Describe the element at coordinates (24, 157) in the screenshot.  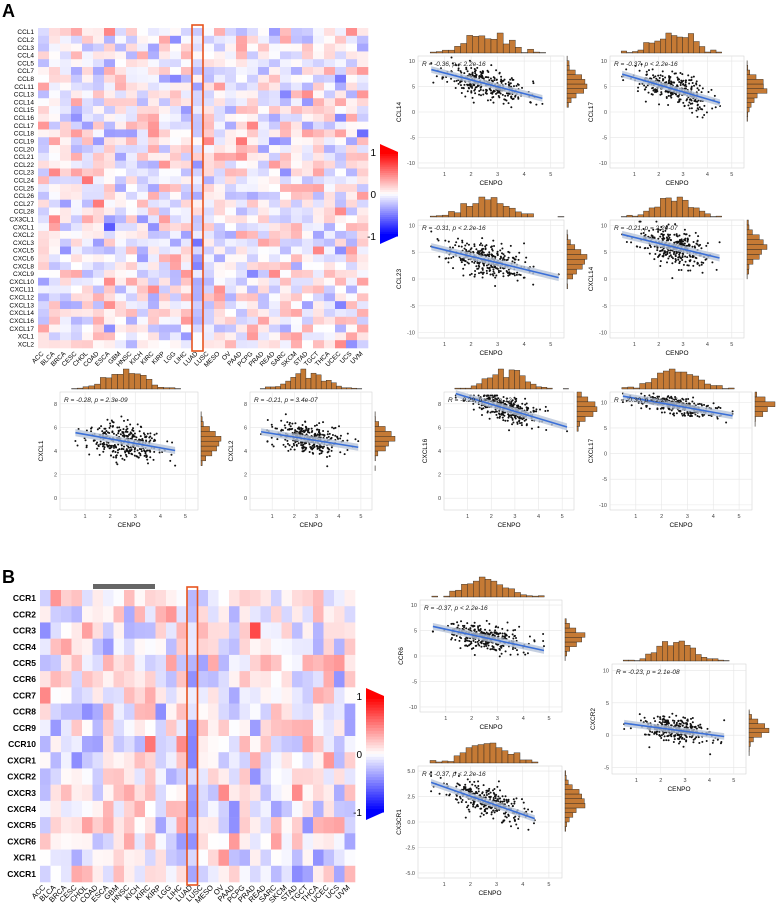
I see `heatmap-row-label: CCL21` at that location.